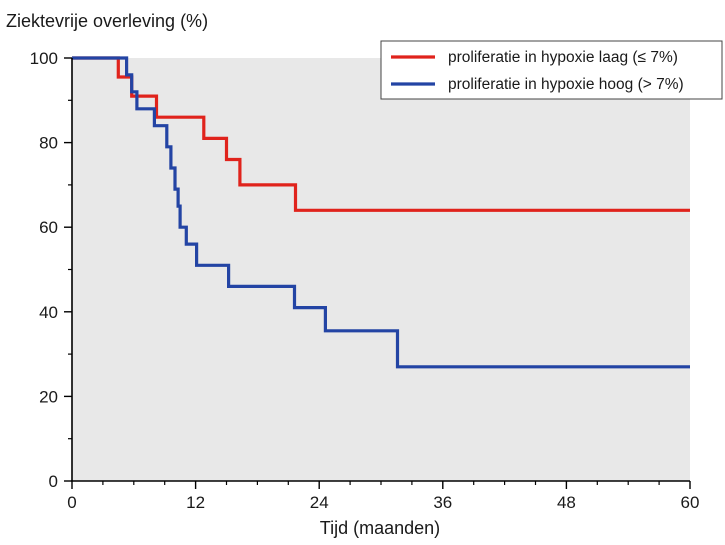 This screenshot has width=725, height=545. What do you see at coordinates (380, 528) in the screenshot?
I see `x-axis-title: Tijd (maanden)` at bounding box center [380, 528].